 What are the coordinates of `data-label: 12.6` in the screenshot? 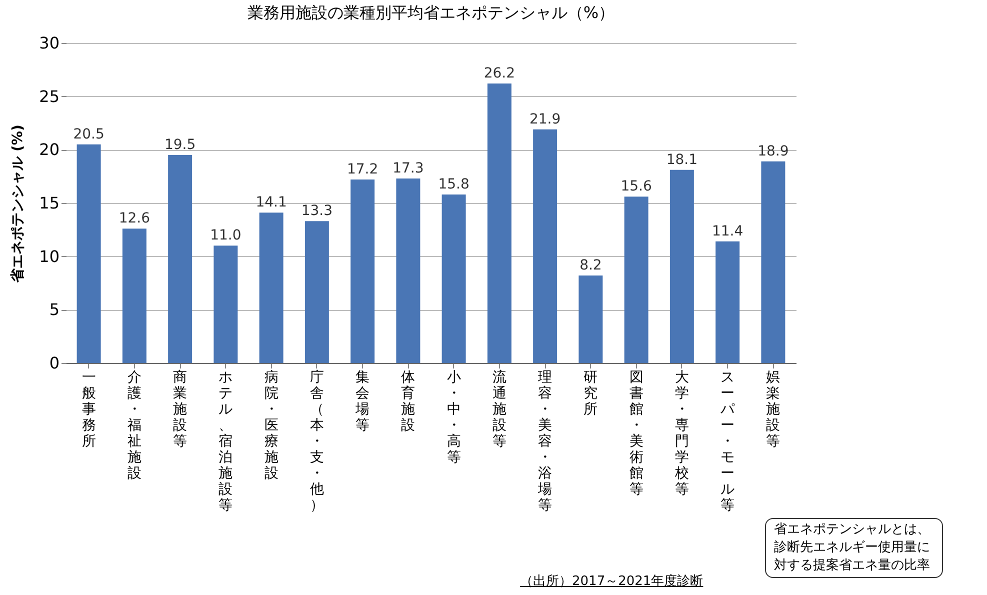 It's located at (134, 218).